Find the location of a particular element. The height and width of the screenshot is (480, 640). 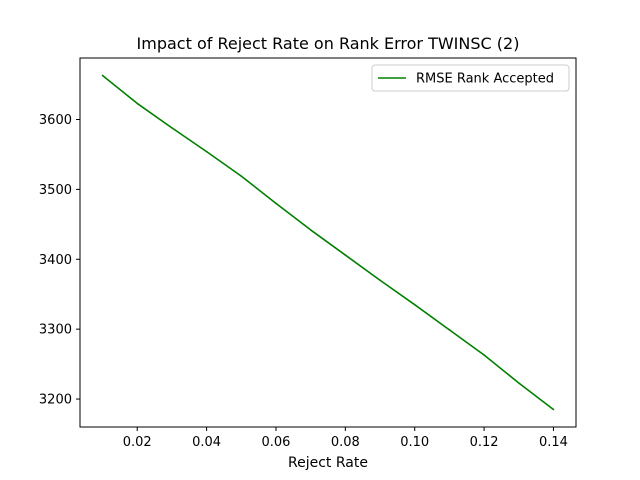

x-axis-title: Reject Rate is located at coordinates (328, 463).